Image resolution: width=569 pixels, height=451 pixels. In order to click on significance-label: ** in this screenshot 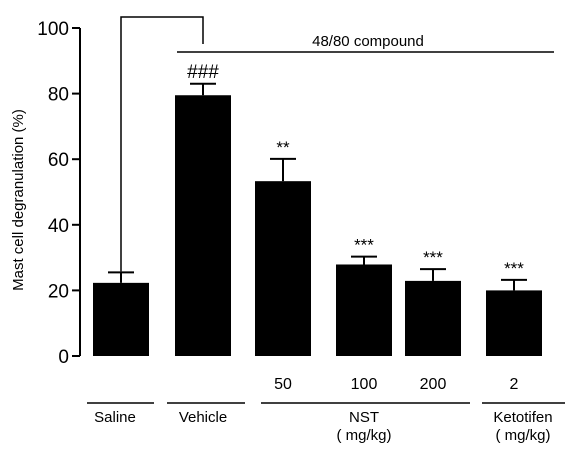, I will do `click(283, 147)`.